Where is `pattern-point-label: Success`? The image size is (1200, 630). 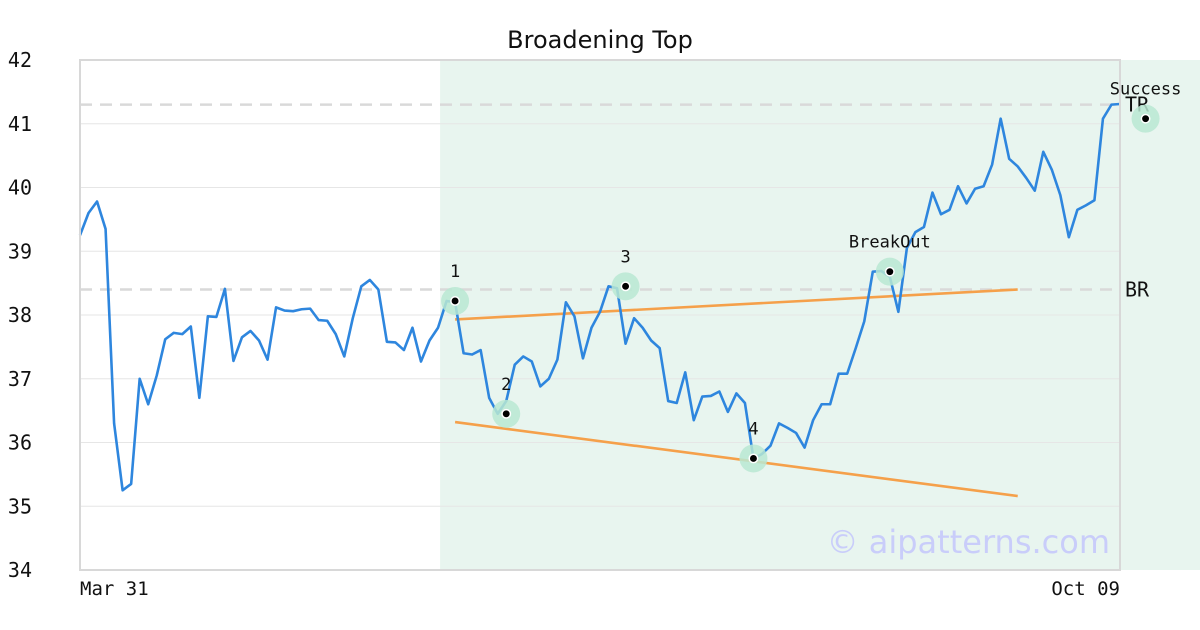
pattern-point-label: Success is located at coordinates (1146, 90).